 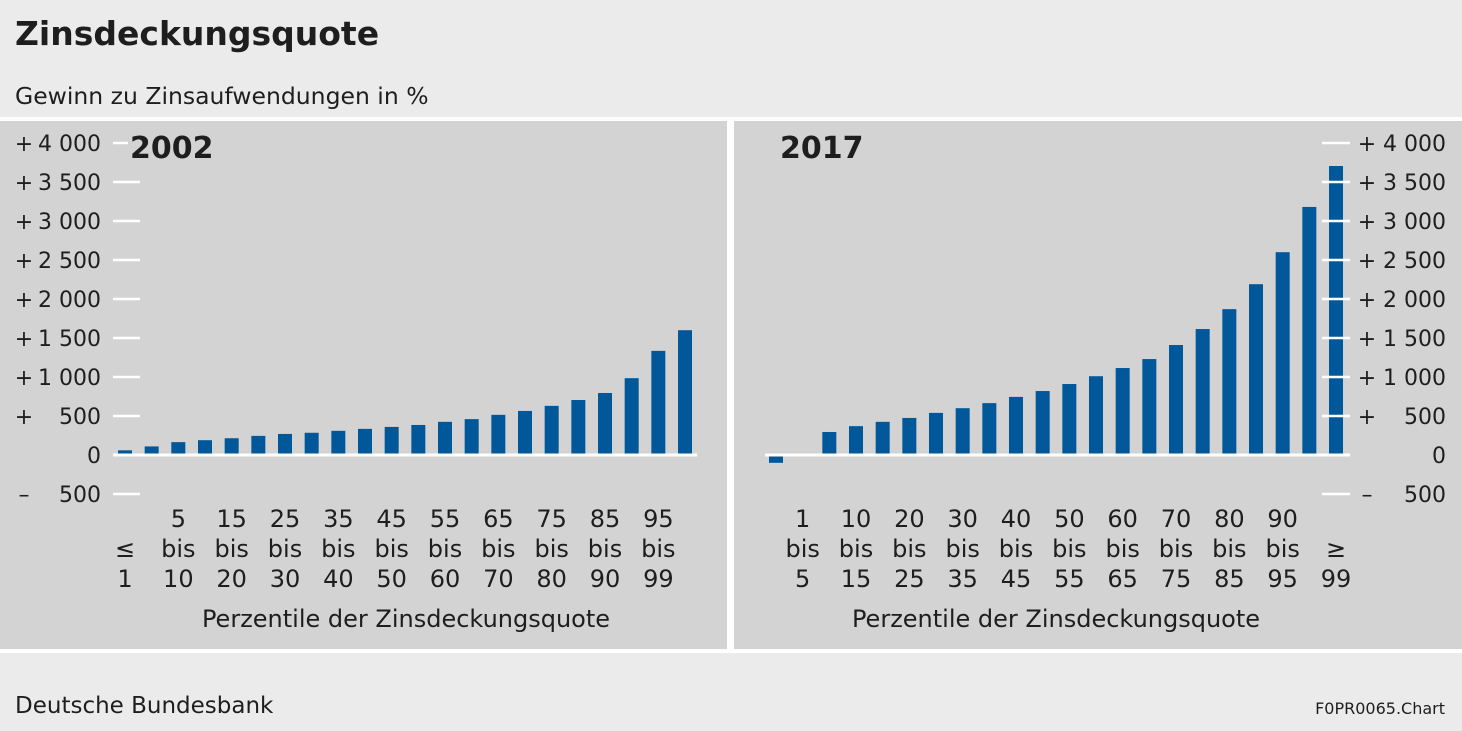 What do you see at coordinates (1336, 549) in the screenshot?
I see `x-tick-label: ≥` at bounding box center [1336, 549].